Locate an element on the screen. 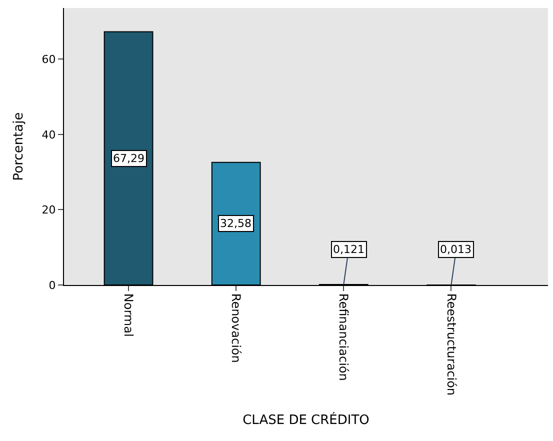  x-tick-label: Reestructuración is located at coordinates (451, 344).